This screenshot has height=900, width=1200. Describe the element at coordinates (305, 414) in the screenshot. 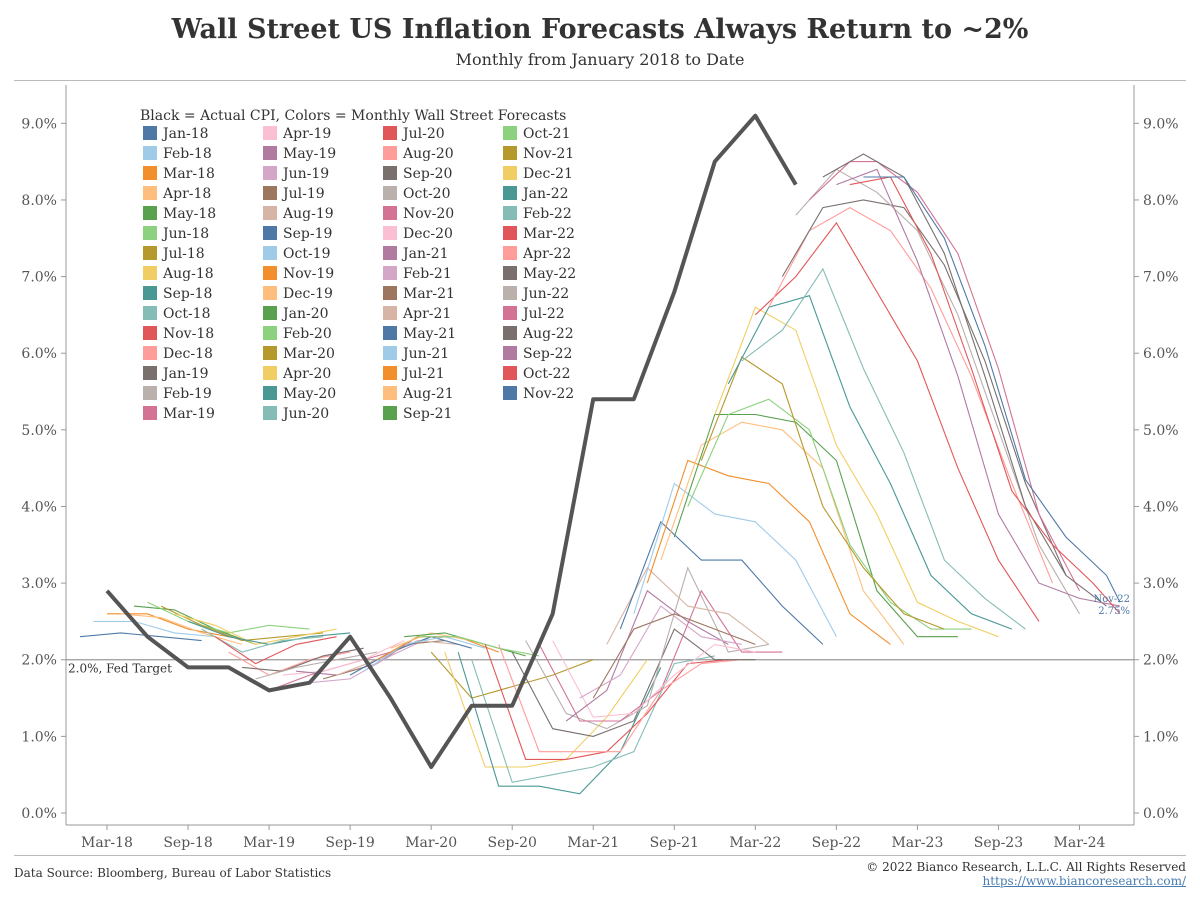

I see `legend-item-label: Jun-20` at that location.